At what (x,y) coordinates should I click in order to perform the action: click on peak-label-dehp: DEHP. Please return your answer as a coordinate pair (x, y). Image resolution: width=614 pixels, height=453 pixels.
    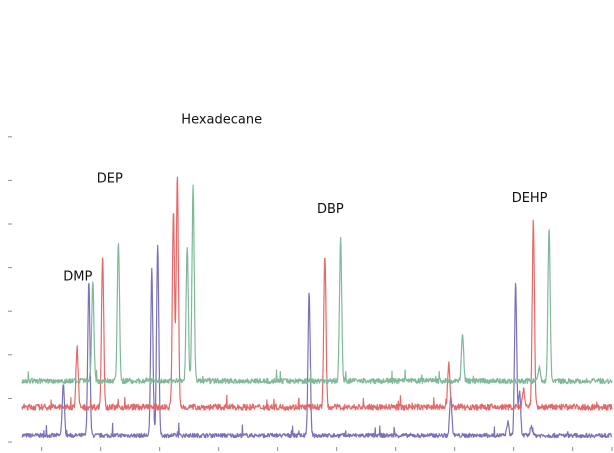
    Looking at the image, I should click on (530, 198).